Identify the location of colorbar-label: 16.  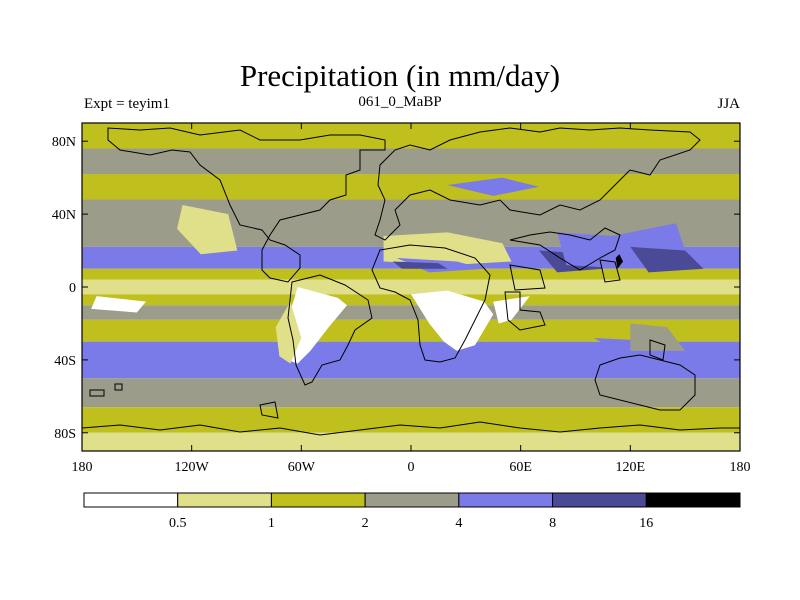
(646, 523).